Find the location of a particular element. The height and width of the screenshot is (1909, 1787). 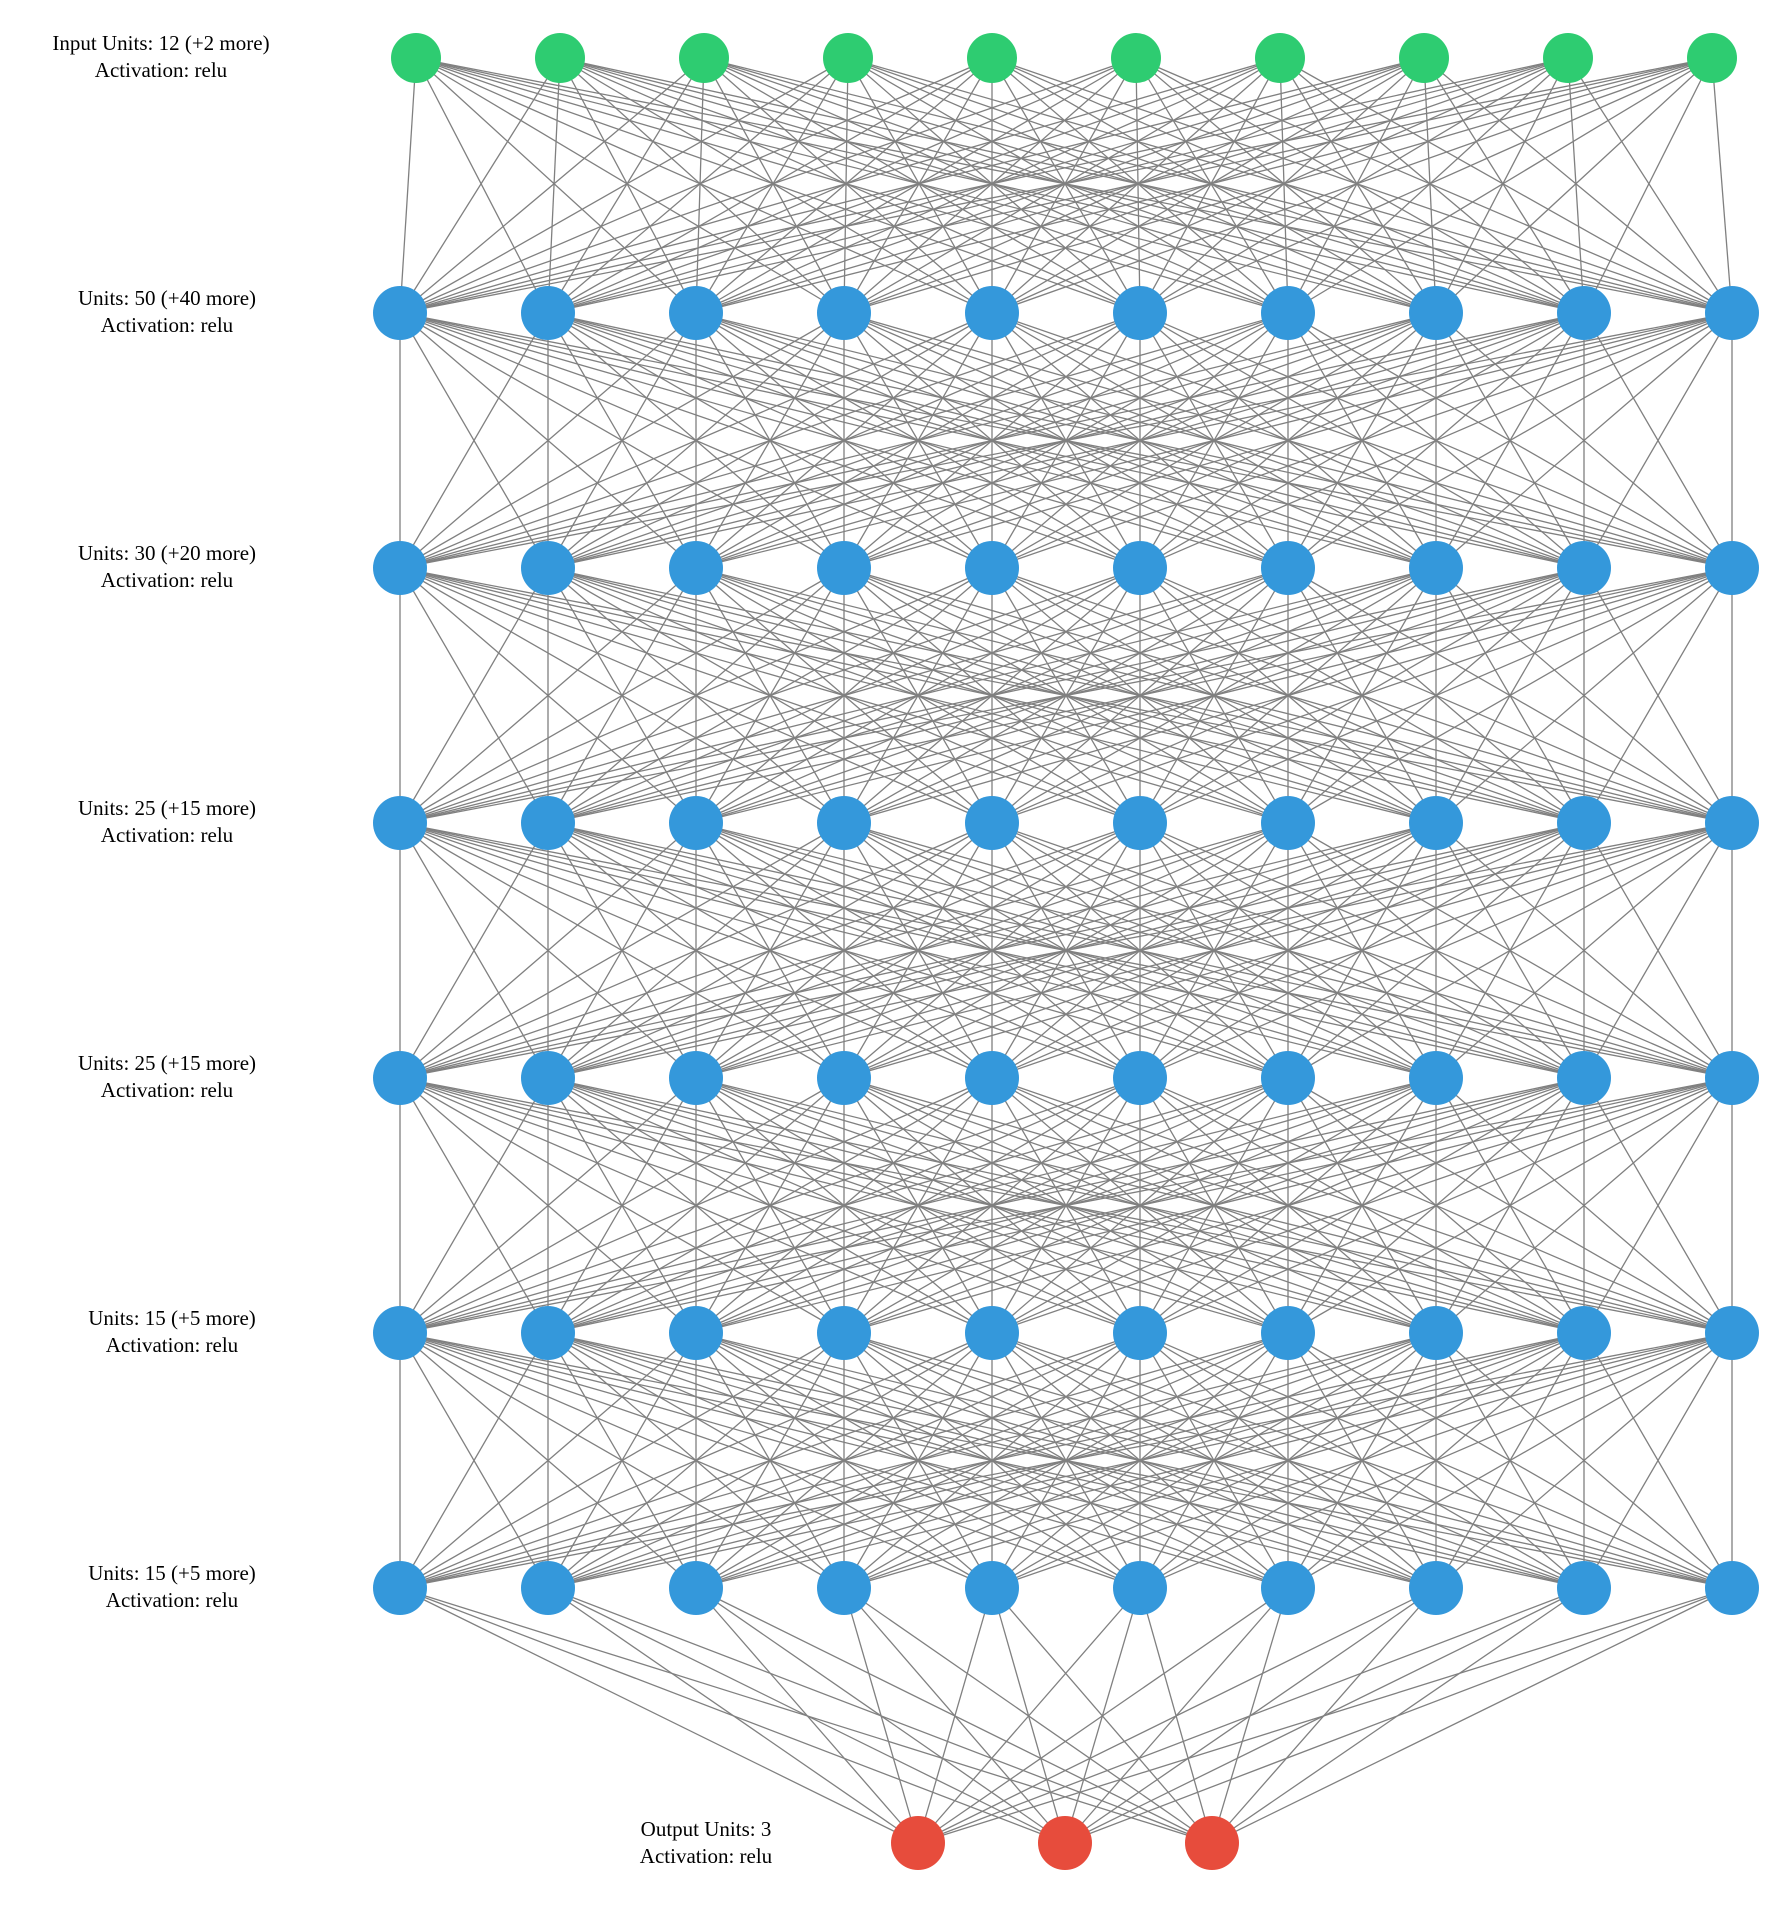

edge-l3-n9-to-n2 is located at coordinates (1214, 950).